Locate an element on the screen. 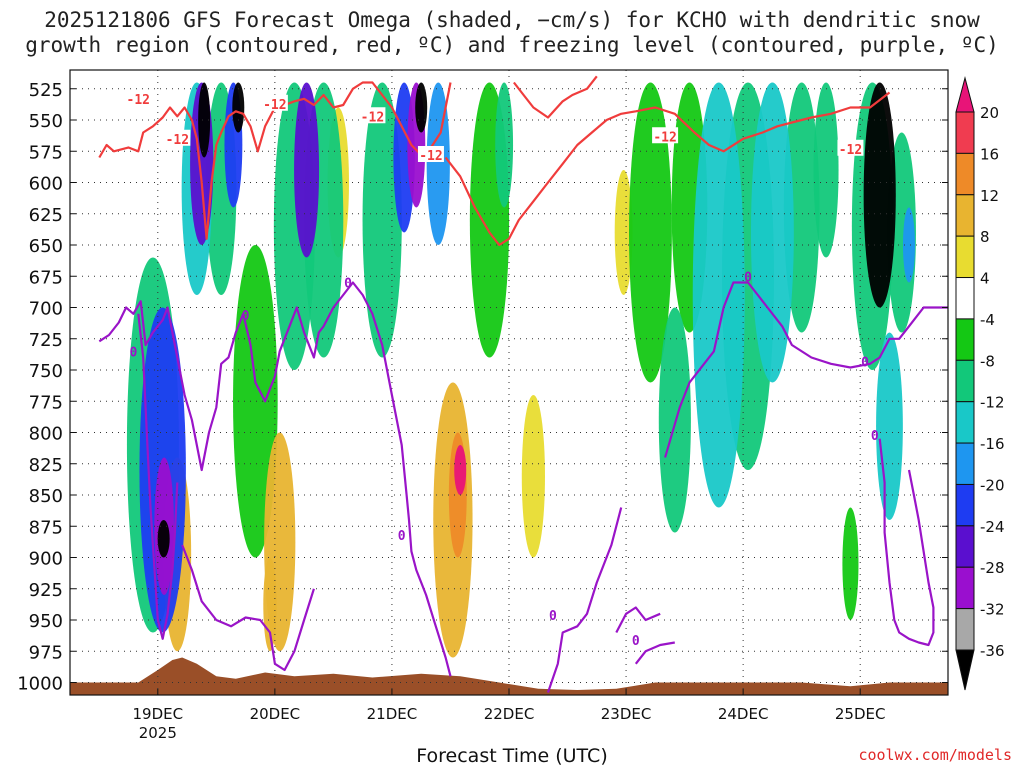 This screenshot has width=1024, height=768. y-tick-label: 775 is located at coordinates (46, 402).